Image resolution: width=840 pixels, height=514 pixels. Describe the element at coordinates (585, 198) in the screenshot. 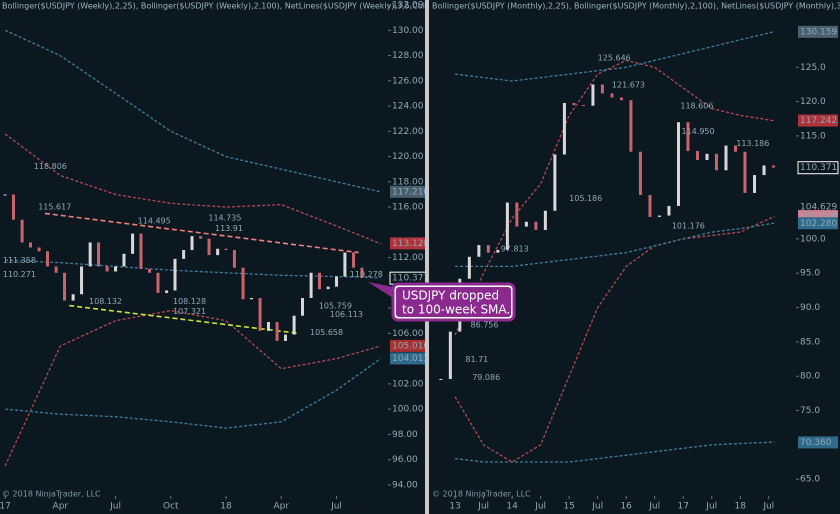

I see `price-annotation: 105.186` at that location.